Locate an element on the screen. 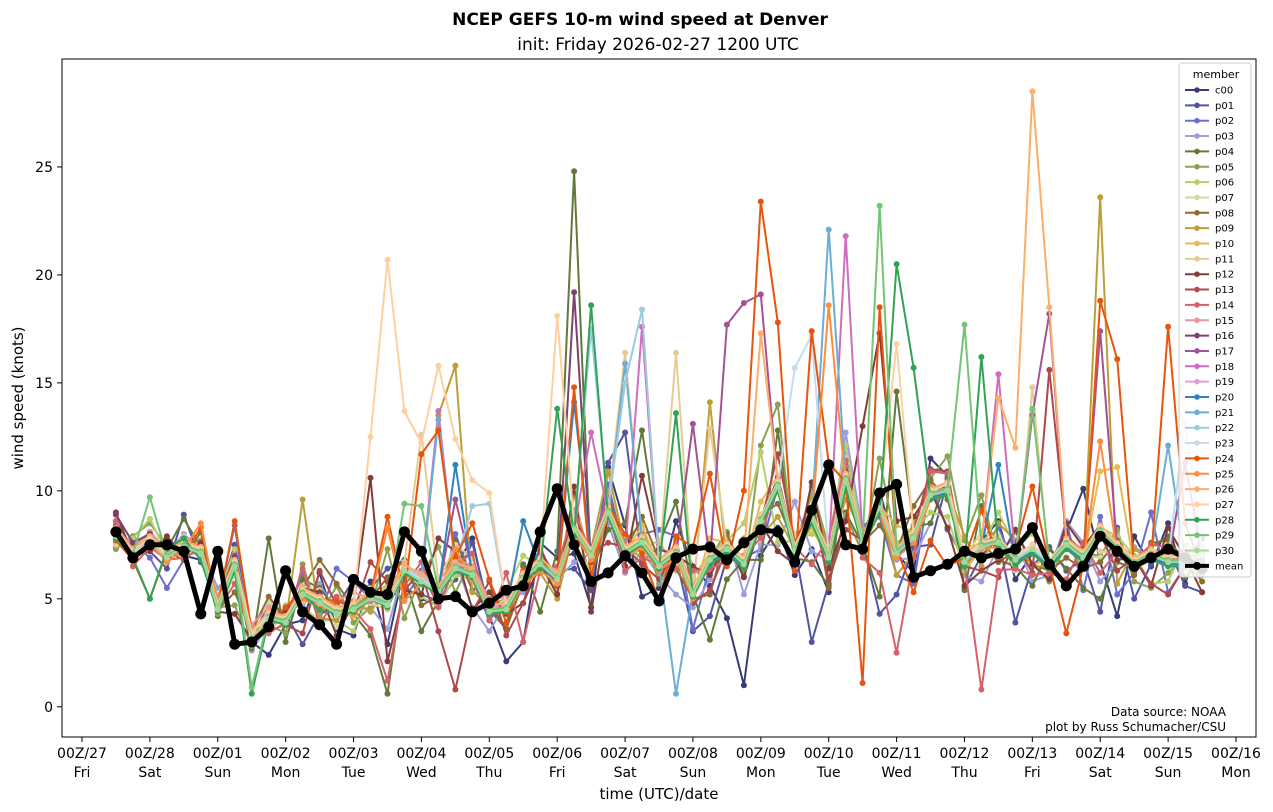 This screenshot has width=1273, height=812. y-axis-label: wind speed (knots) is located at coordinates (18, 397).